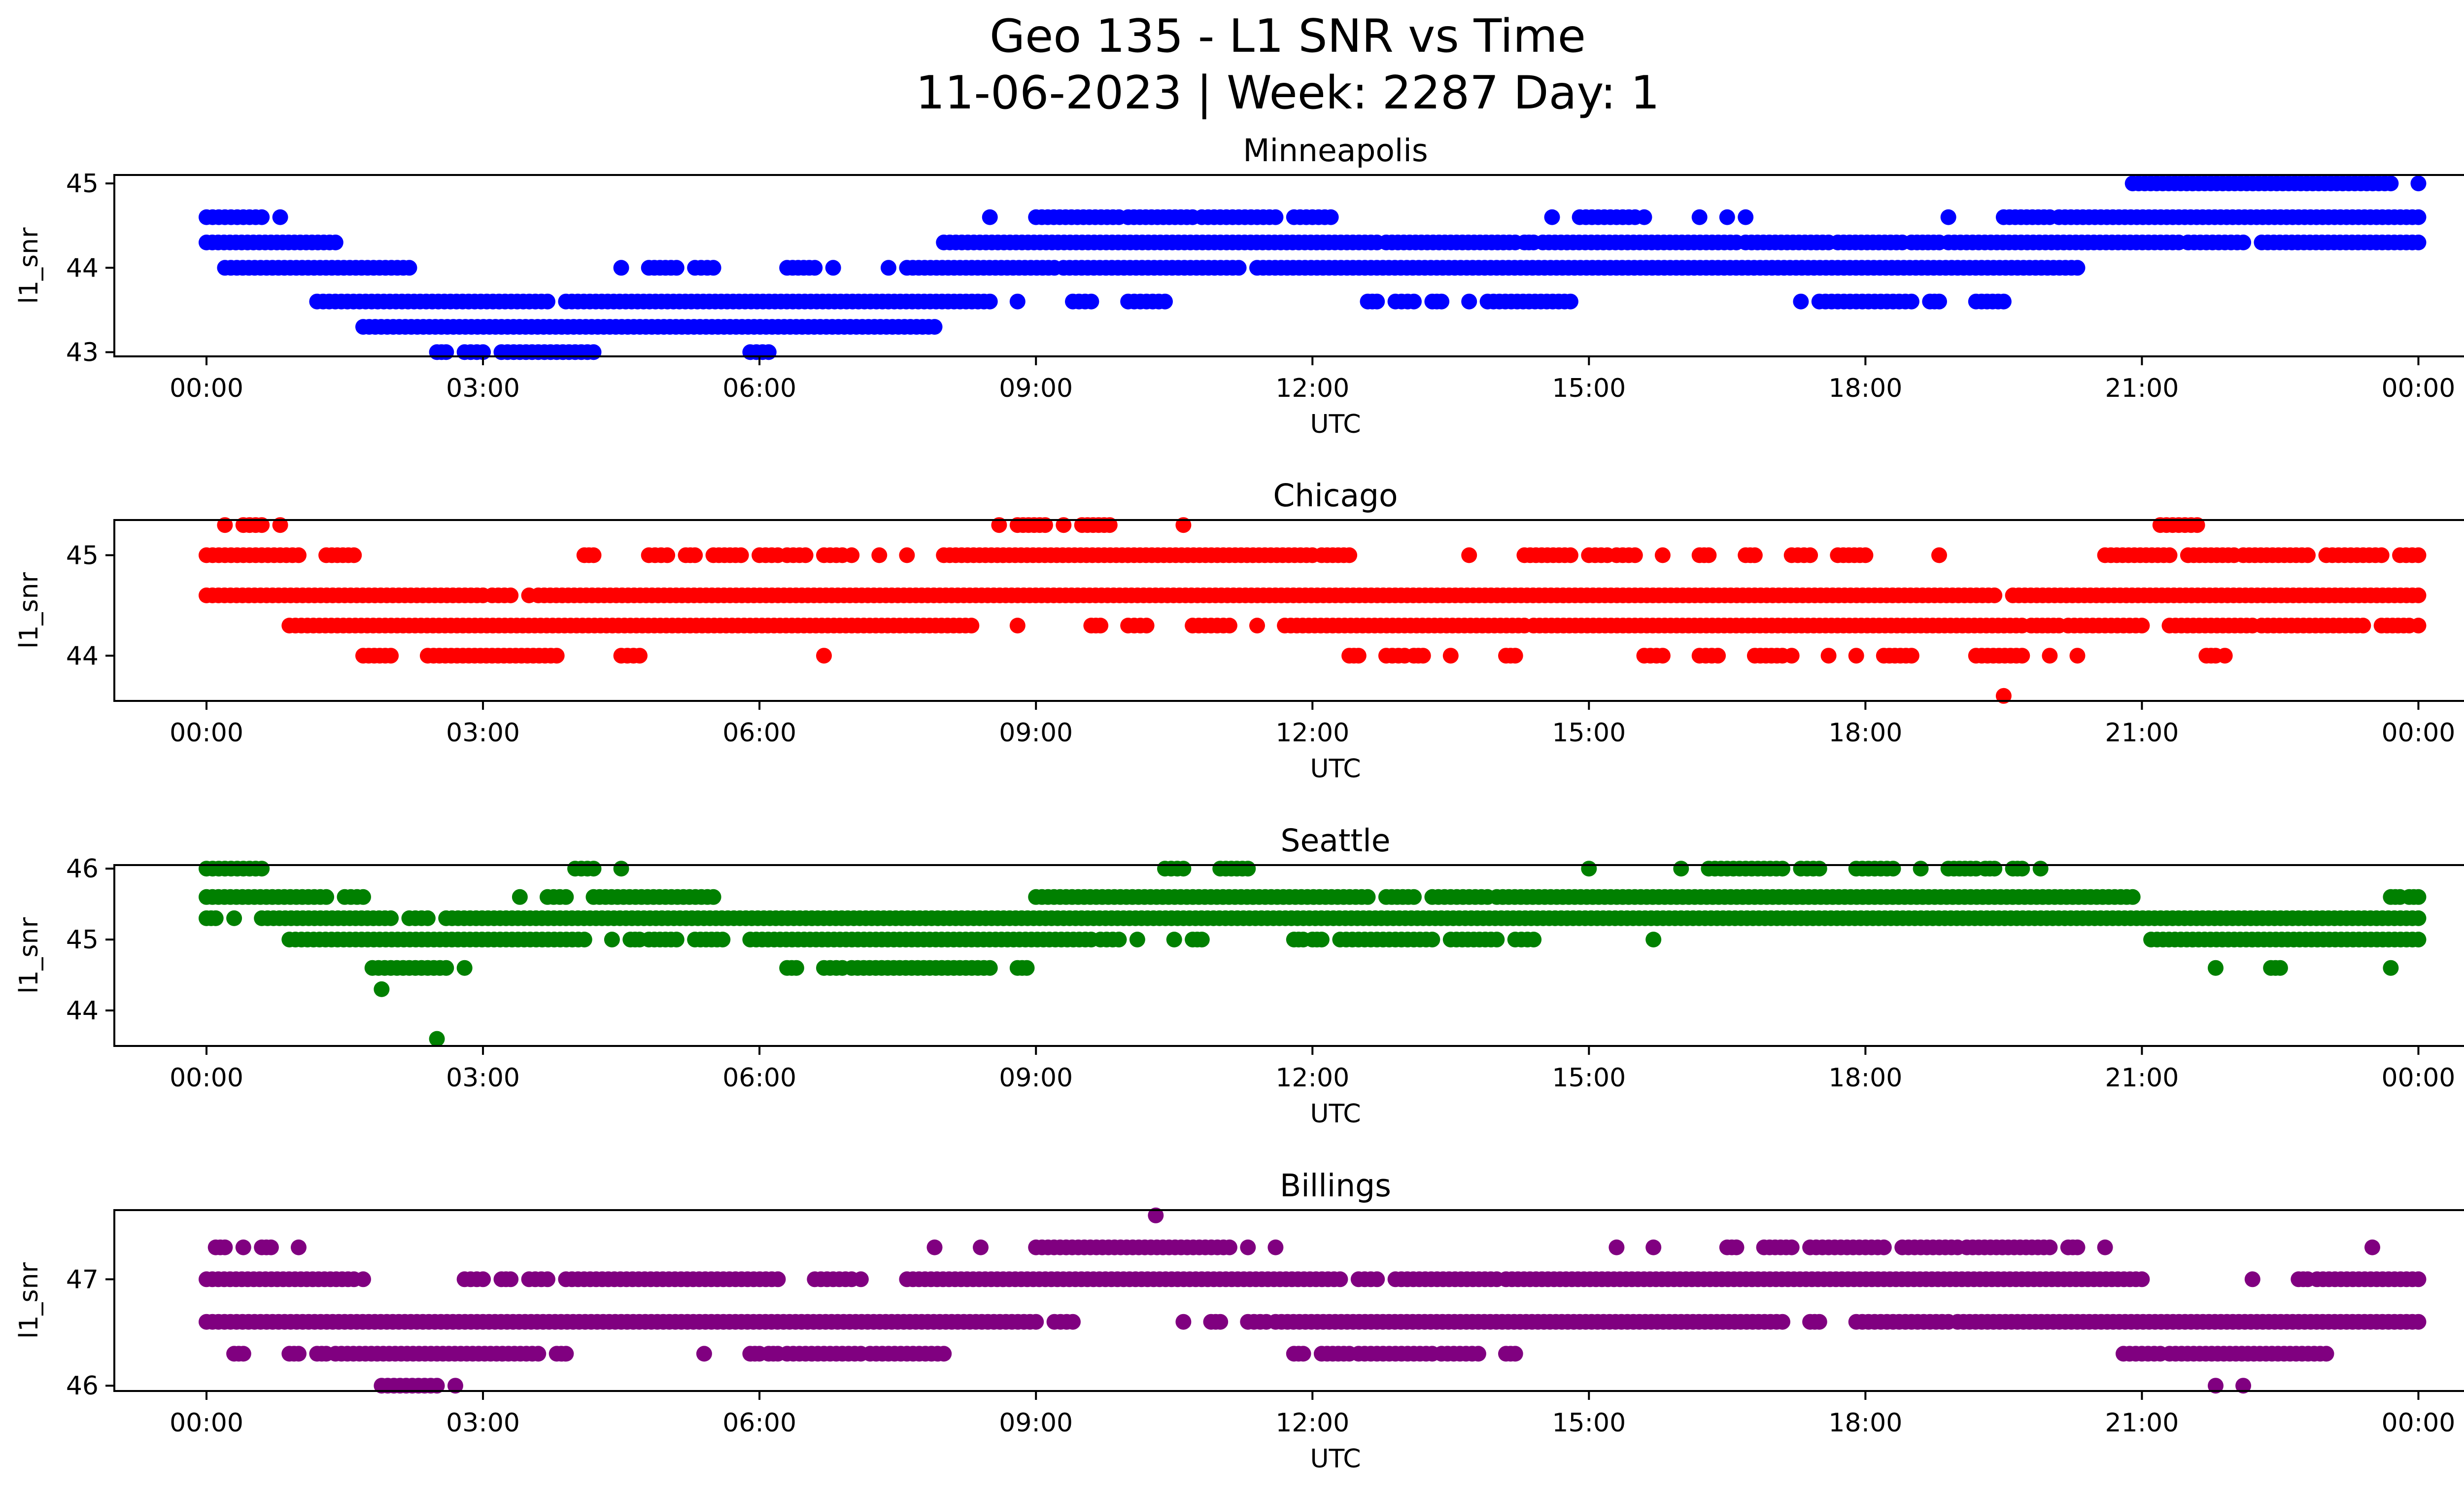 This screenshot has height=1495, width=2464. I want to click on x-tick-label: 18:00, so click(1865, 733).